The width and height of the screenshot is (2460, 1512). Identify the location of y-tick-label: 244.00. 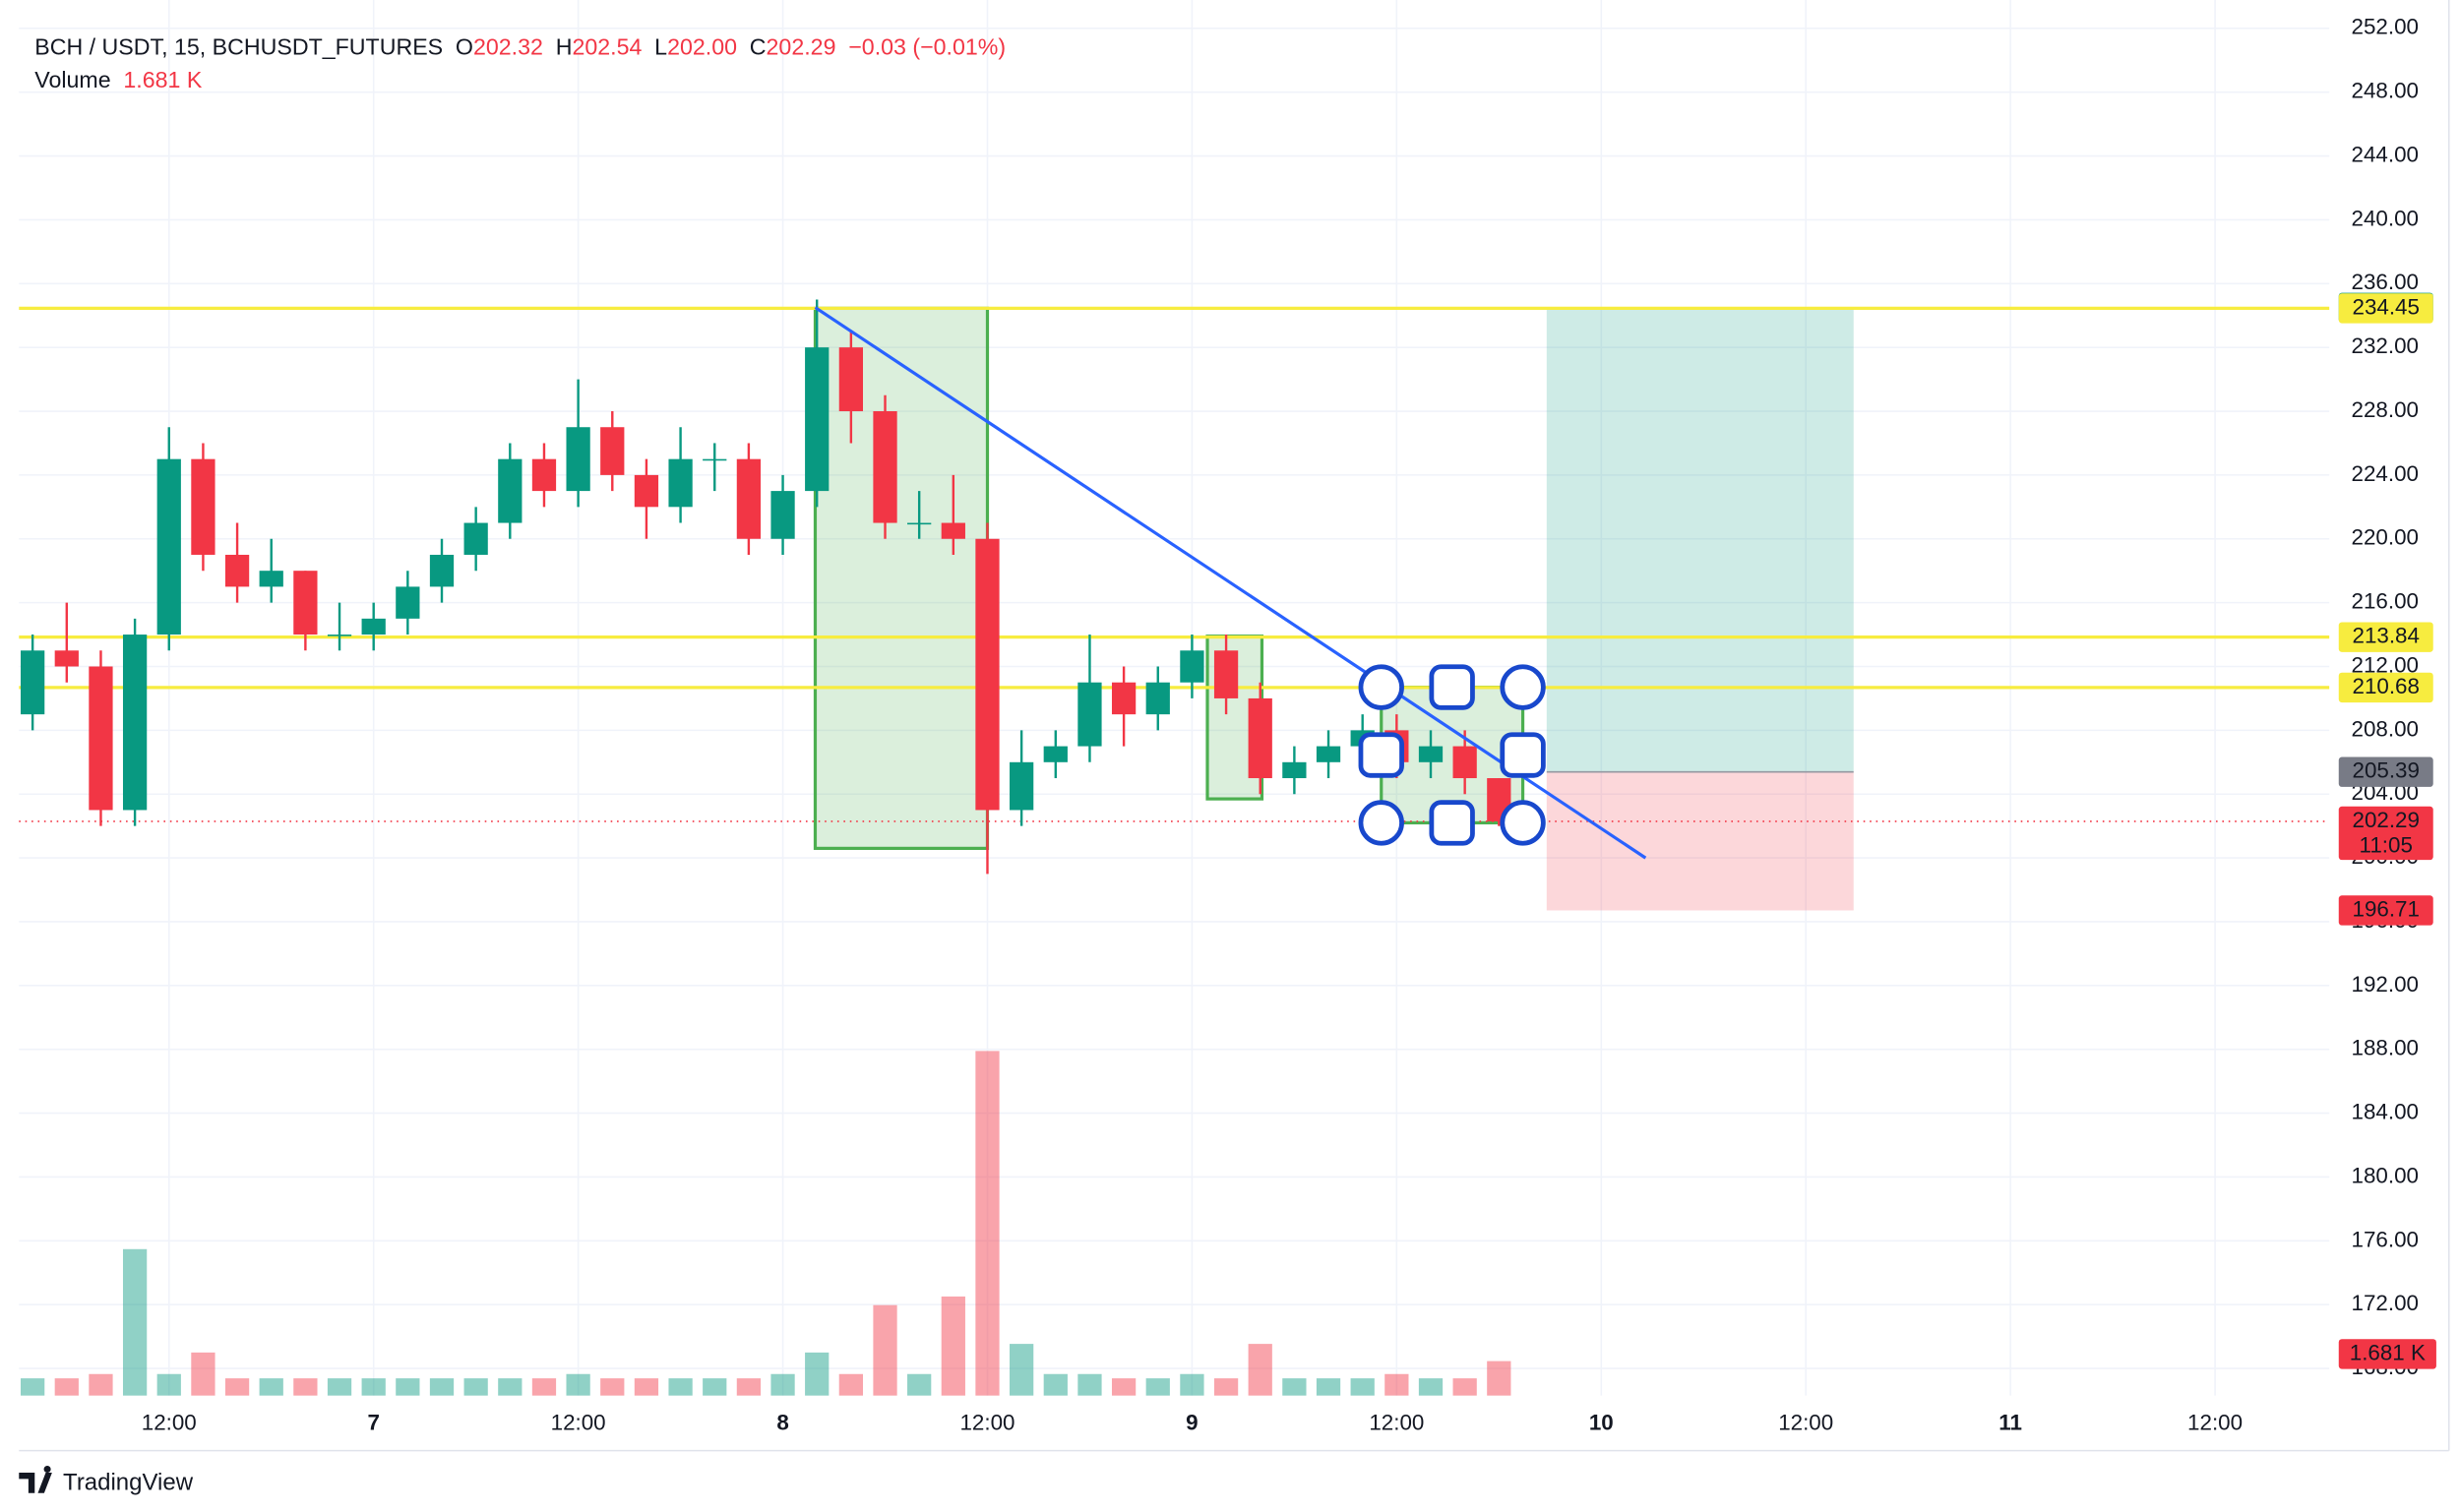
(2385, 154).